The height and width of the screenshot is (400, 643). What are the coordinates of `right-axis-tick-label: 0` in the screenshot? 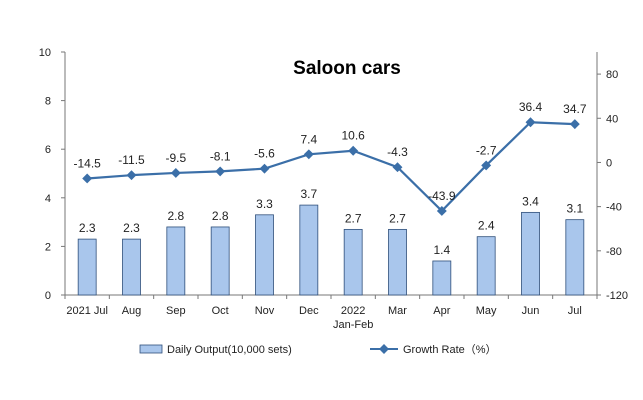 It's located at (609, 163).